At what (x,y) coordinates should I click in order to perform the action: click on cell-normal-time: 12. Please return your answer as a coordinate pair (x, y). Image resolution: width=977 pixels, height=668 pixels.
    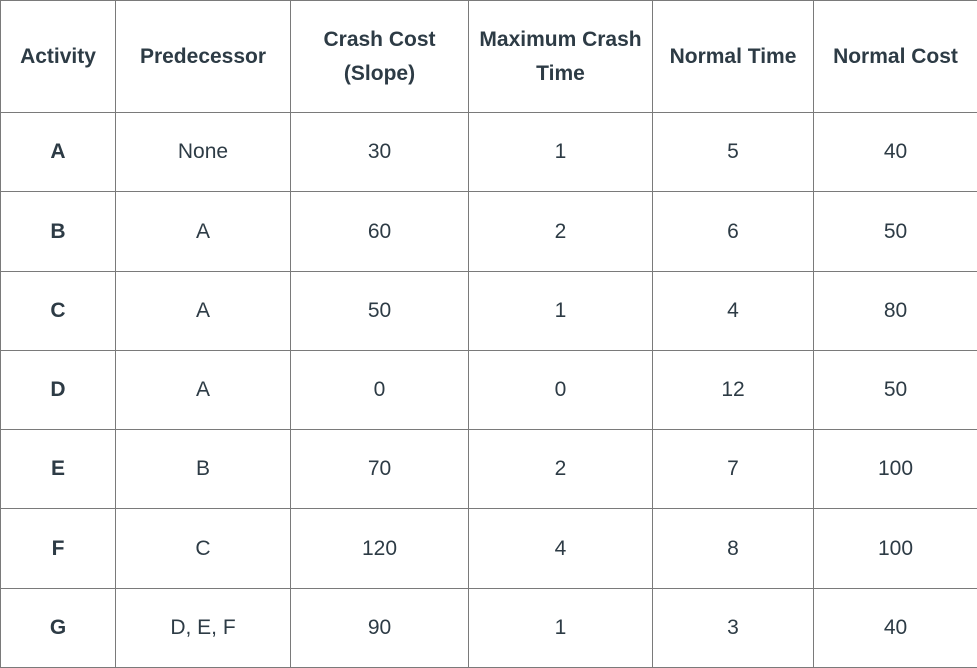
    Looking at the image, I should click on (733, 390).